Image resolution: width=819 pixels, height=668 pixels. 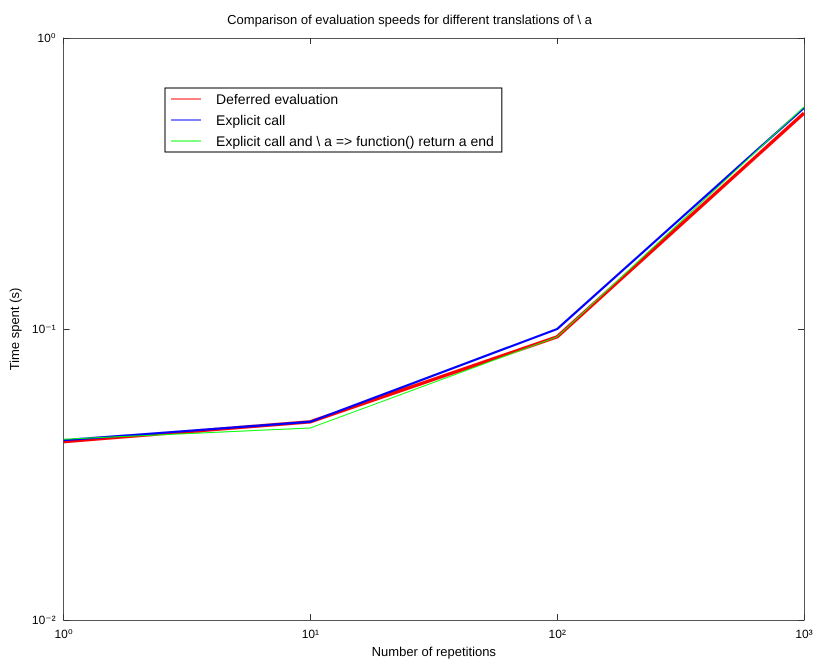 I want to click on legend-label: Deferred evaluation, so click(x=277, y=99).